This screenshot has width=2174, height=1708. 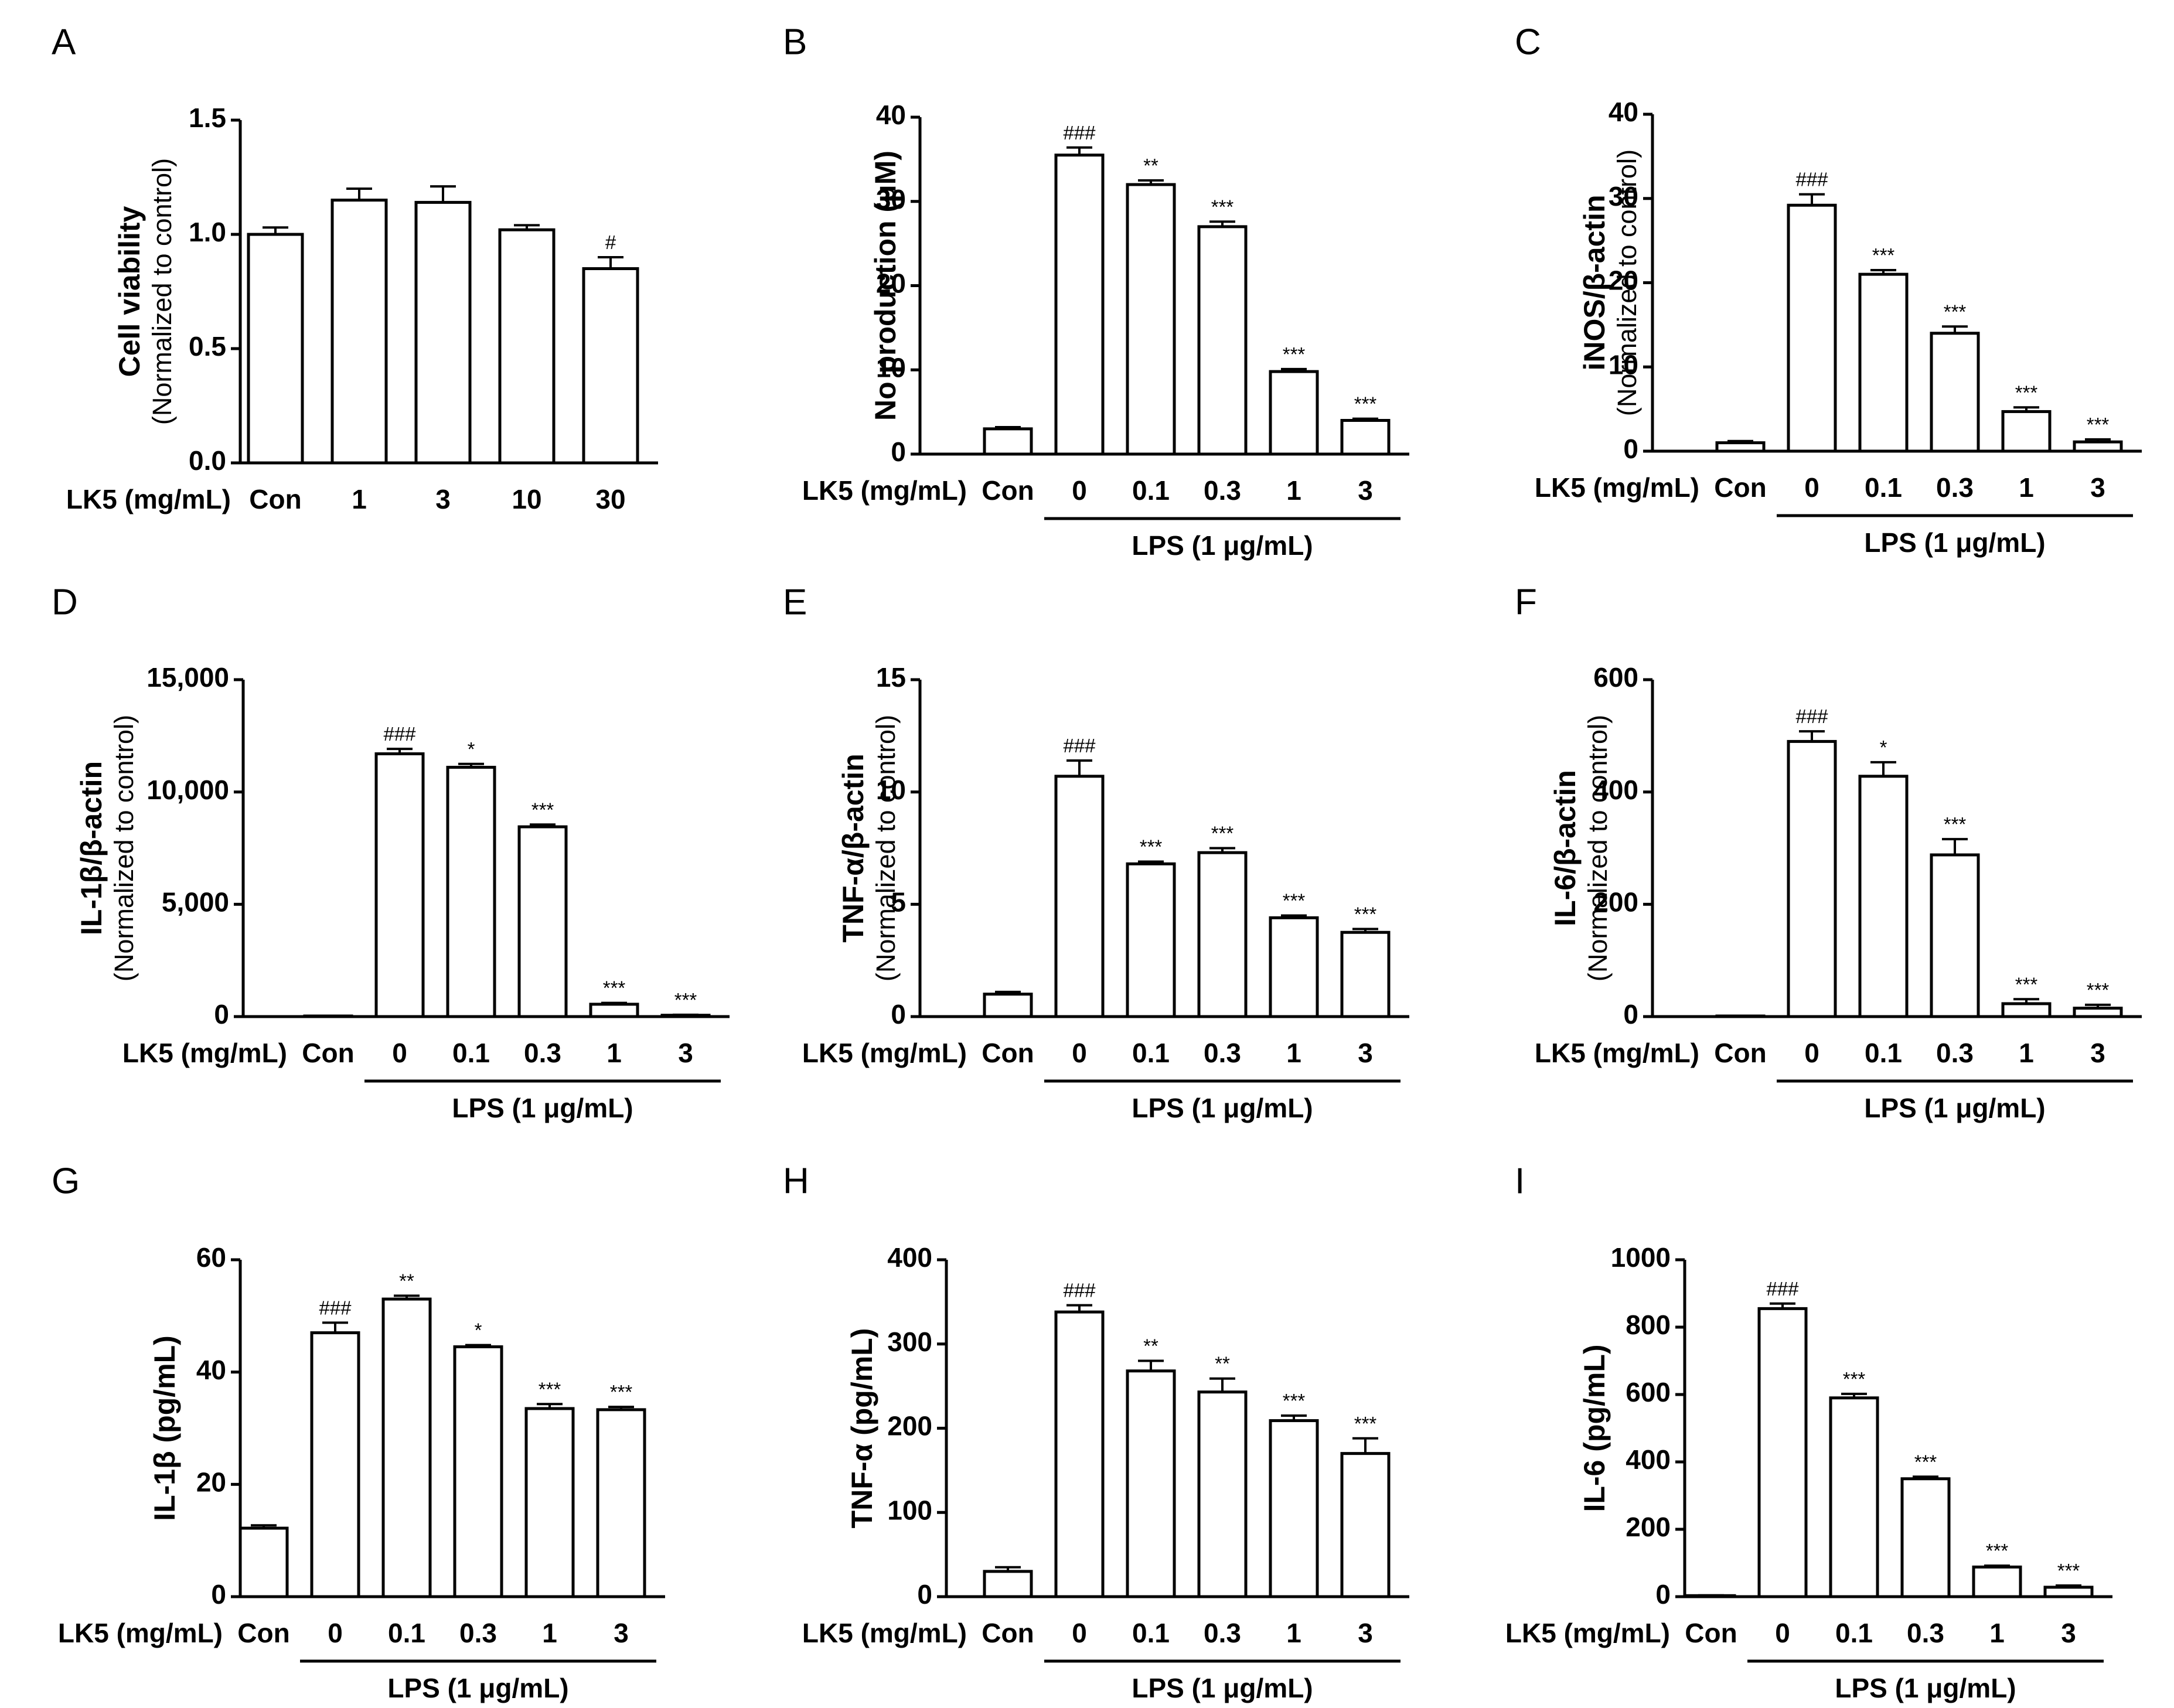 What do you see at coordinates (1079, 1291) in the screenshot?
I see `panel-h-significance-label: ###` at bounding box center [1079, 1291].